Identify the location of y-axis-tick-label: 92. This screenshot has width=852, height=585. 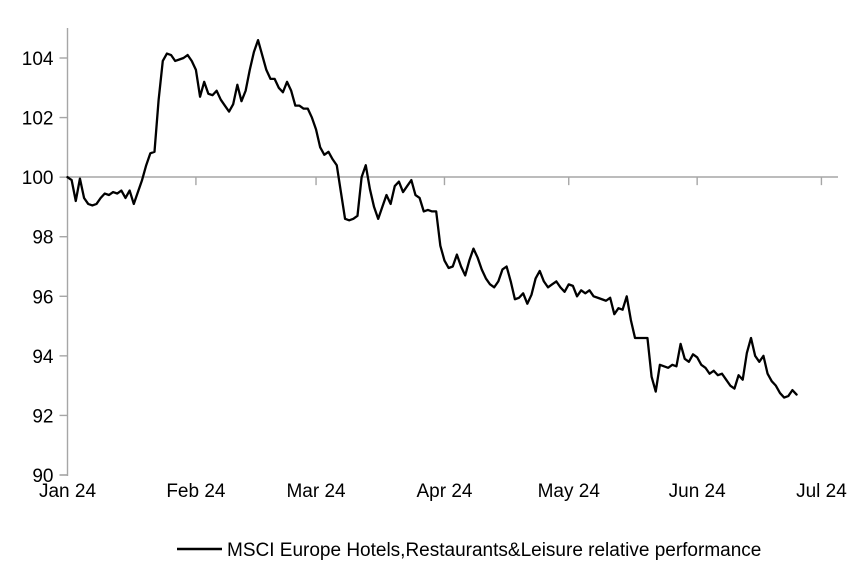
(42, 416).